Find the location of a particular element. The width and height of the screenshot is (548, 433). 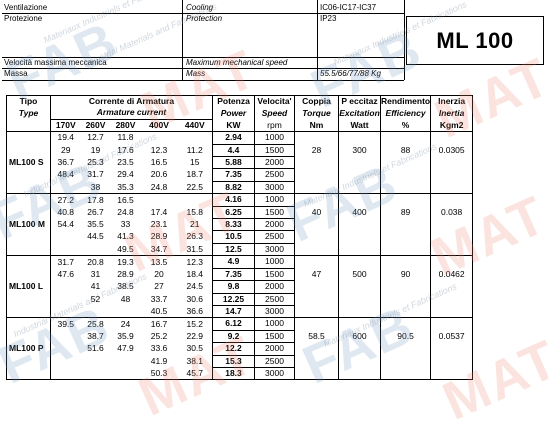

current-value: 38.1 is located at coordinates (195, 361).